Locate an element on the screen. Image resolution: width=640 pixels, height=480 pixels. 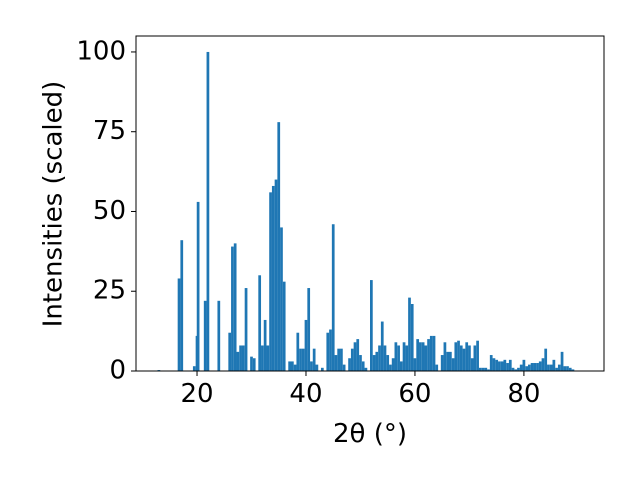
x-tick-label: 60 is located at coordinates (414, 394).